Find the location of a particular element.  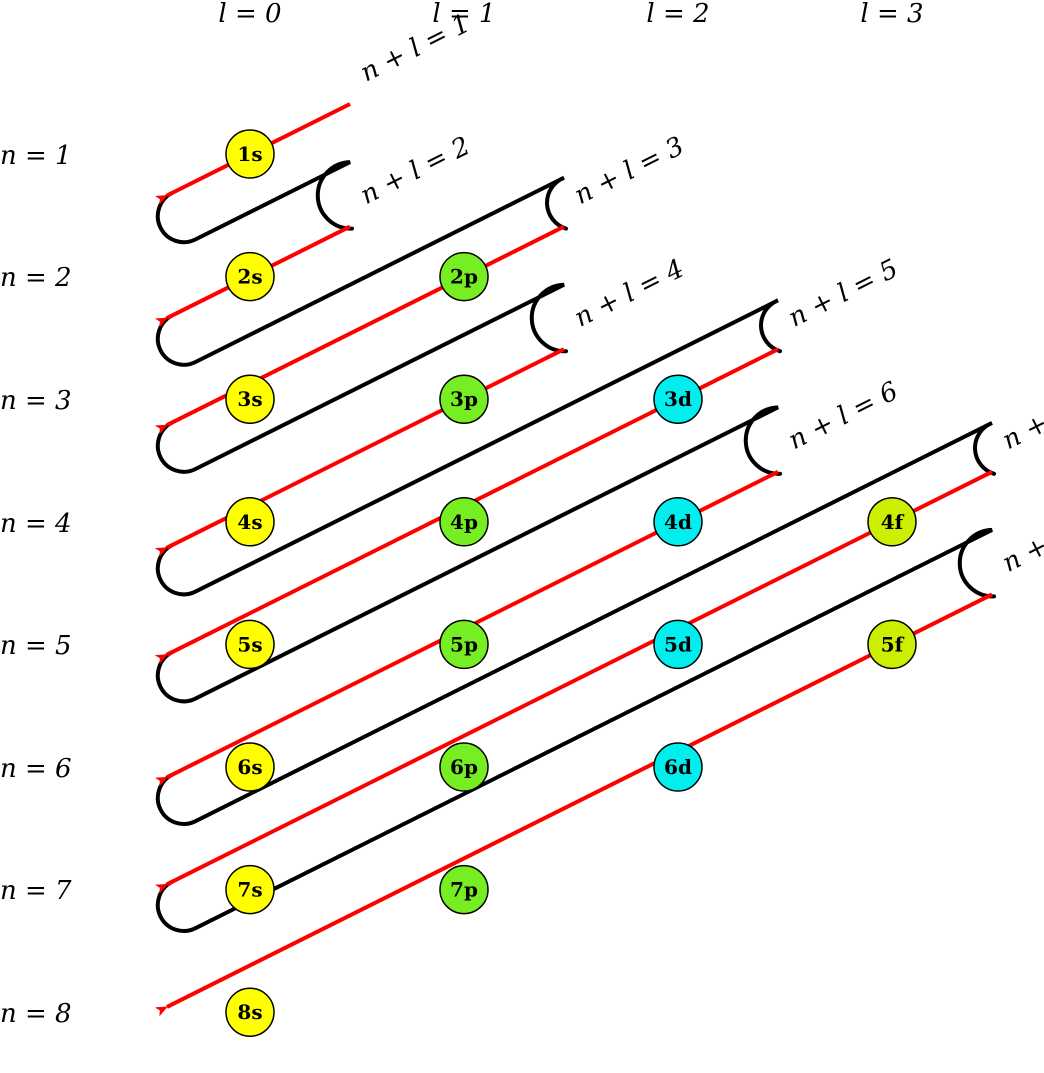

orbital-2s-label: 2s is located at coordinates (249, 277).